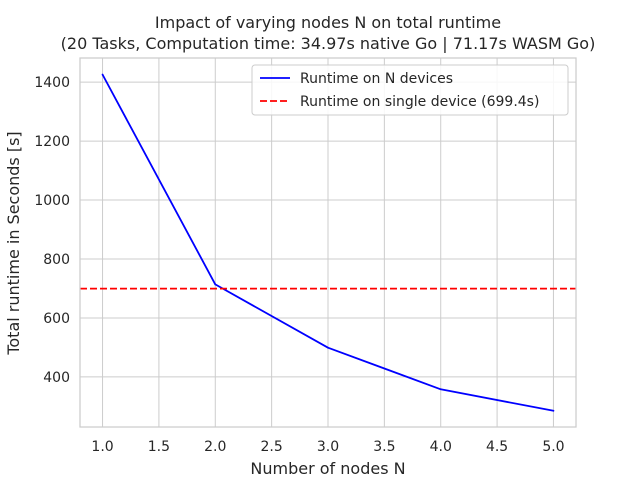 The image size is (640, 485). What do you see at coordinates (56, 260) in the screenshot?
I see `y-tick-label: 800` at bounding box center [56, 260].